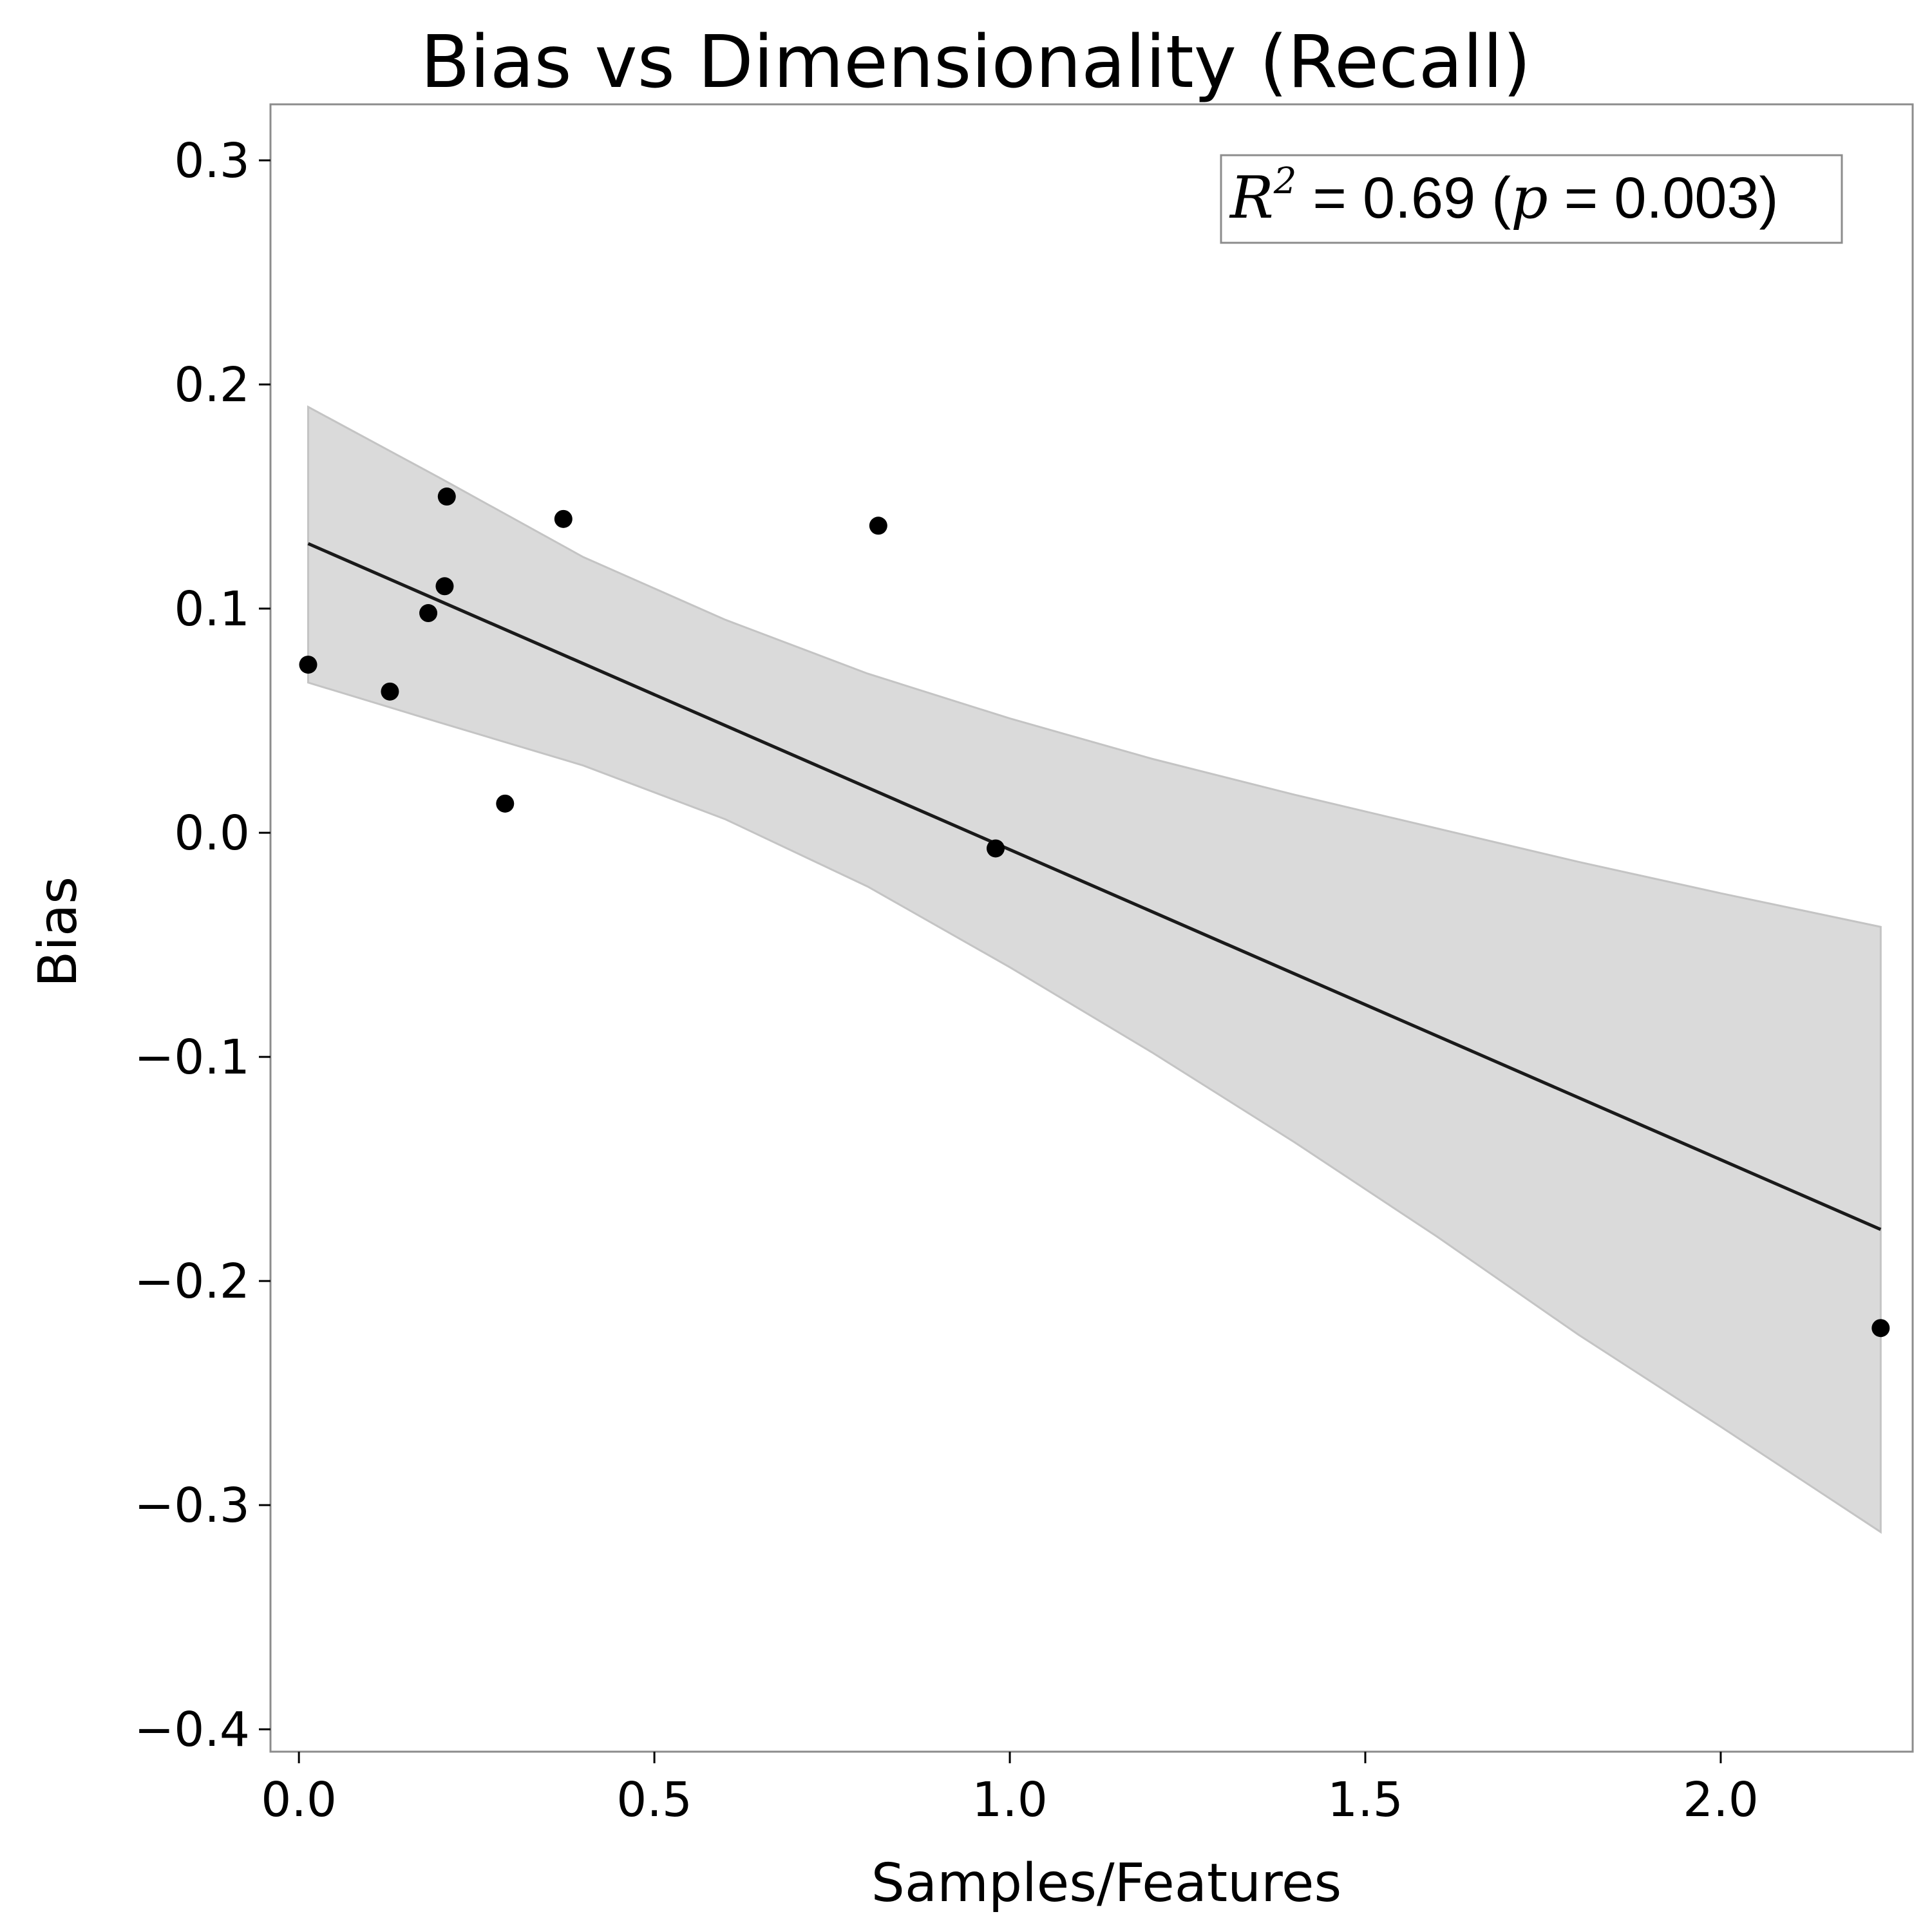  Describe the element at coordinates (1106, 1884) in the screenshot. I see `x-axis-label: Samples/Features` at that location.